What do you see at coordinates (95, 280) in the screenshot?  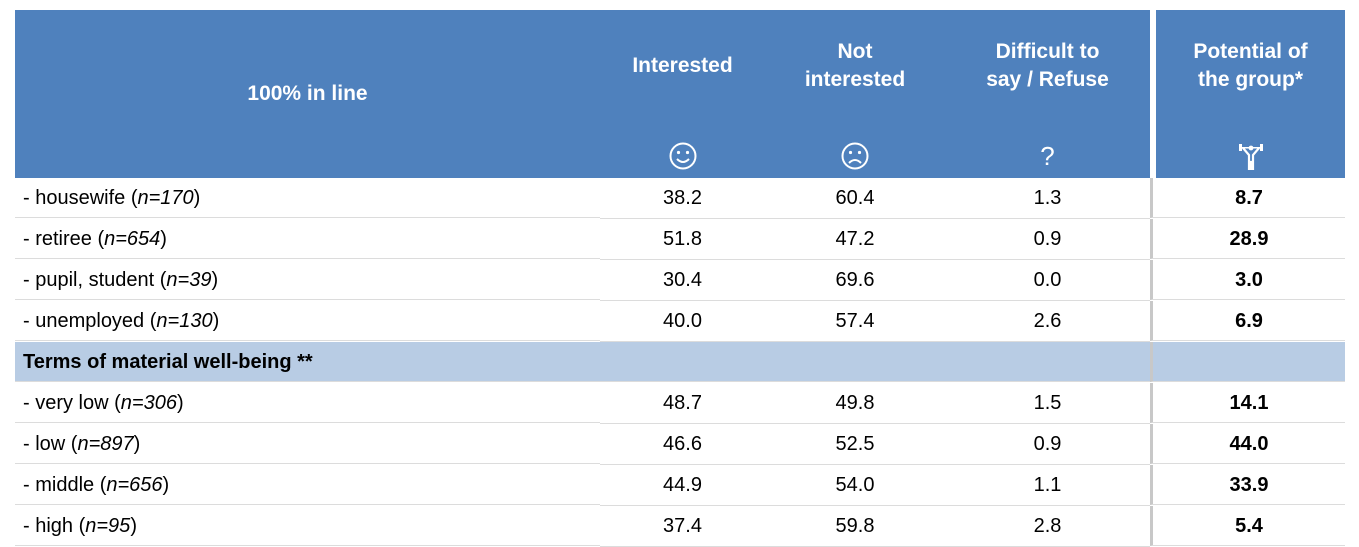 I see `label-part: - pupil, student (` at bounding box center [95, 280].